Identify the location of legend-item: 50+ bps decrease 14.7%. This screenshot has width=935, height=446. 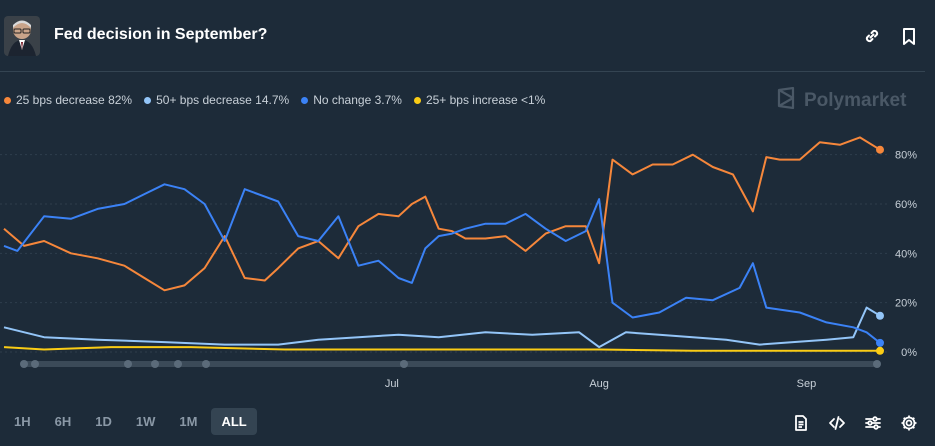
(216, 100).